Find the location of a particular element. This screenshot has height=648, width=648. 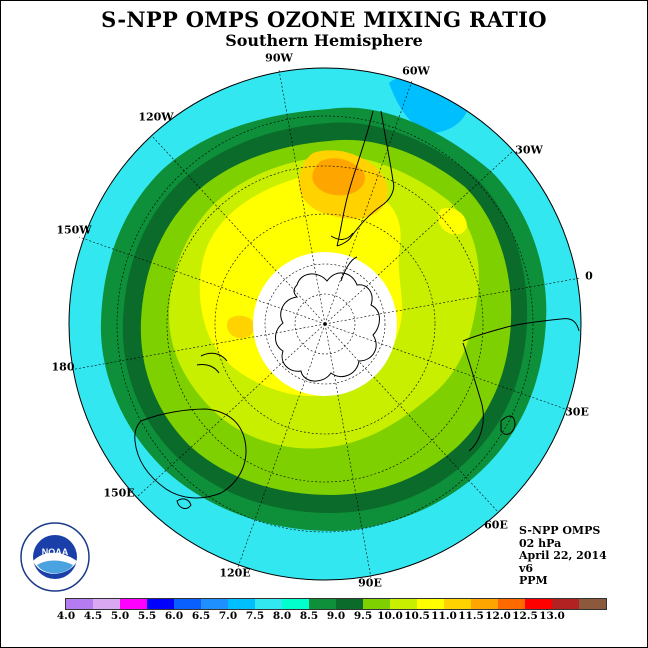

lon-label-120e: 120E is located at coordinates (235, 573).